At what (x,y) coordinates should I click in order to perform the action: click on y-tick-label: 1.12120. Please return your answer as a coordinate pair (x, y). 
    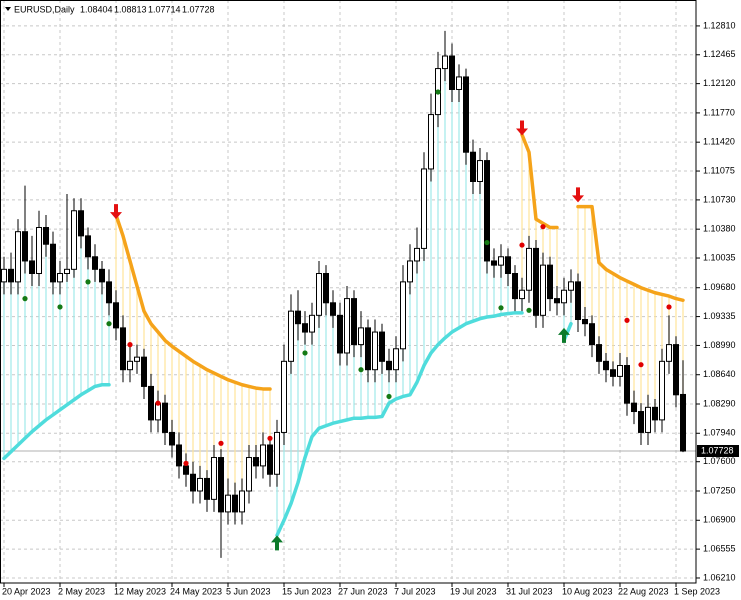
    Looking at the image, I should click on (719, 83).